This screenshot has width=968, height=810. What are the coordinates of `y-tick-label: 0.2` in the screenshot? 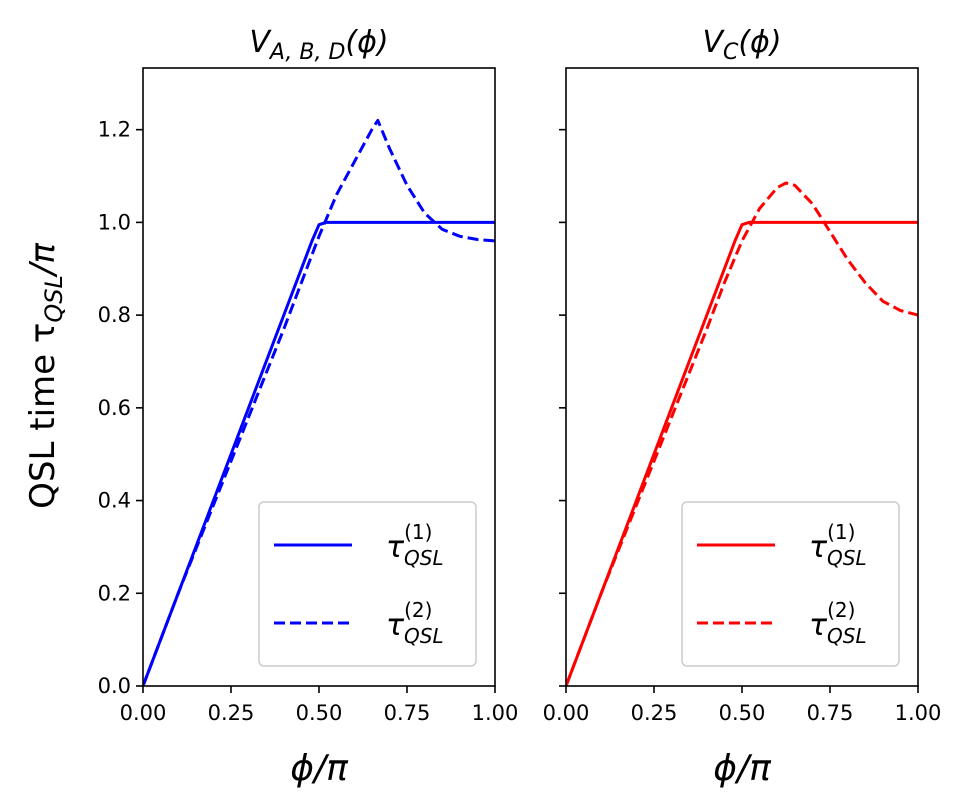 It's located at (114, 593).